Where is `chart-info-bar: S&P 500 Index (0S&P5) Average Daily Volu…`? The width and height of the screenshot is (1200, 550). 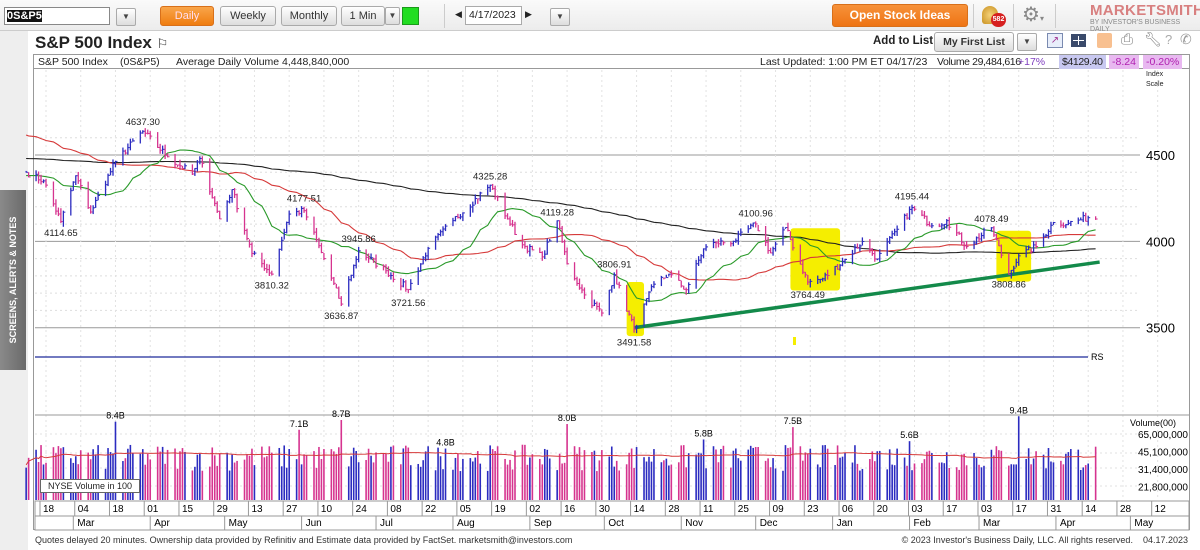 chart-info-bar: S&P 500 Index (0S&P5) Average Daily Volu… is located at coordinates (611, 62).